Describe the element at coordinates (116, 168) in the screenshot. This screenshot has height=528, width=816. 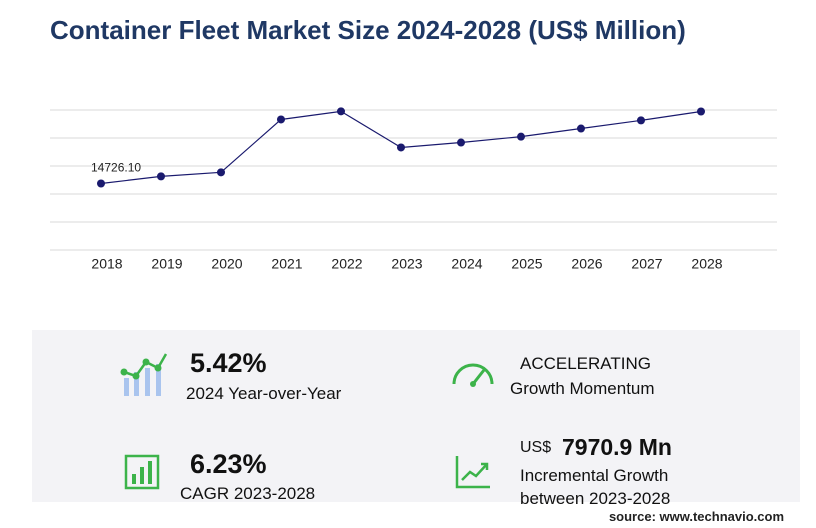
I see `data-label: 14726.10` at that location.